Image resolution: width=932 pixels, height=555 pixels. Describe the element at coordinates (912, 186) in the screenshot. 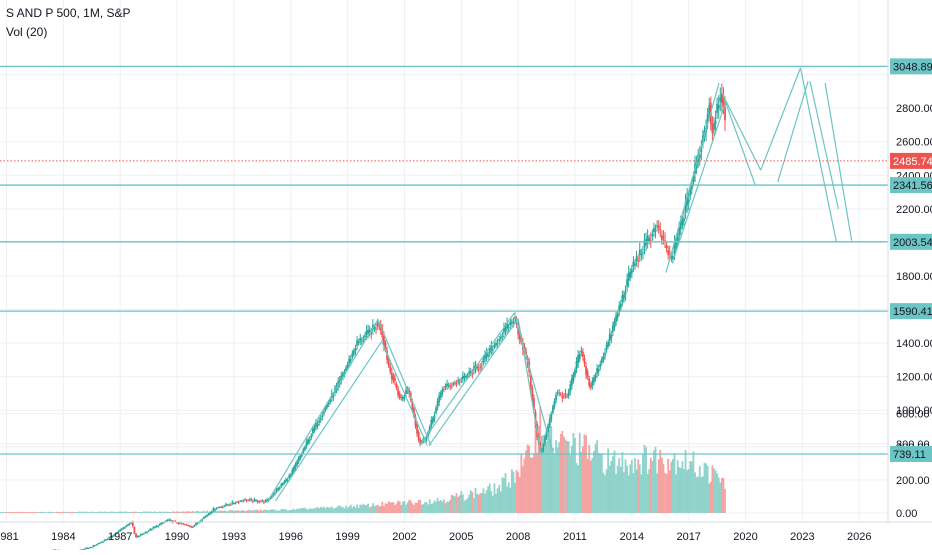

I see `level-label: 2341.56` at that location.